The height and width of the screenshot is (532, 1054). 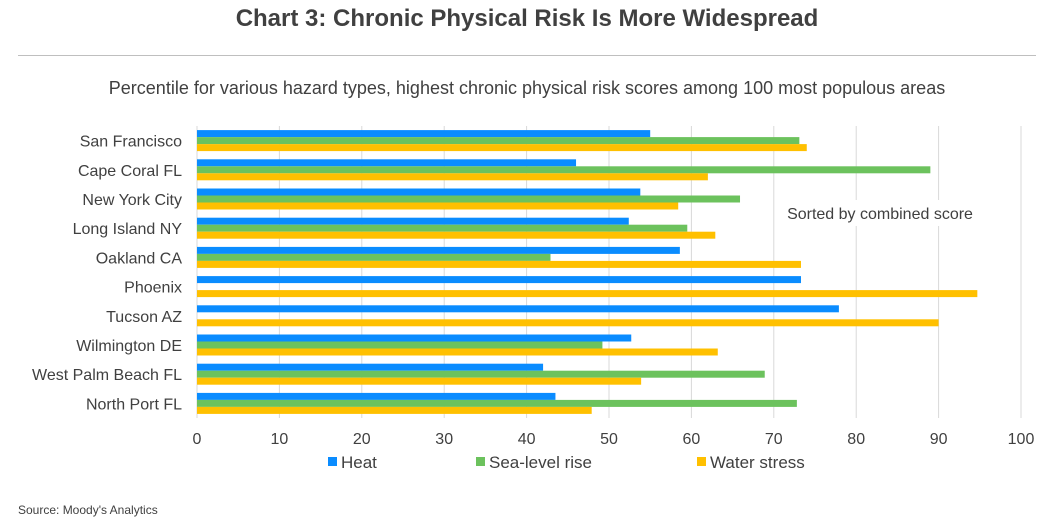 What do you see at coordinates (130, 171) in the screenshot?
I see `category-label: Cape Coral FL` at bounding box center [130, 171].